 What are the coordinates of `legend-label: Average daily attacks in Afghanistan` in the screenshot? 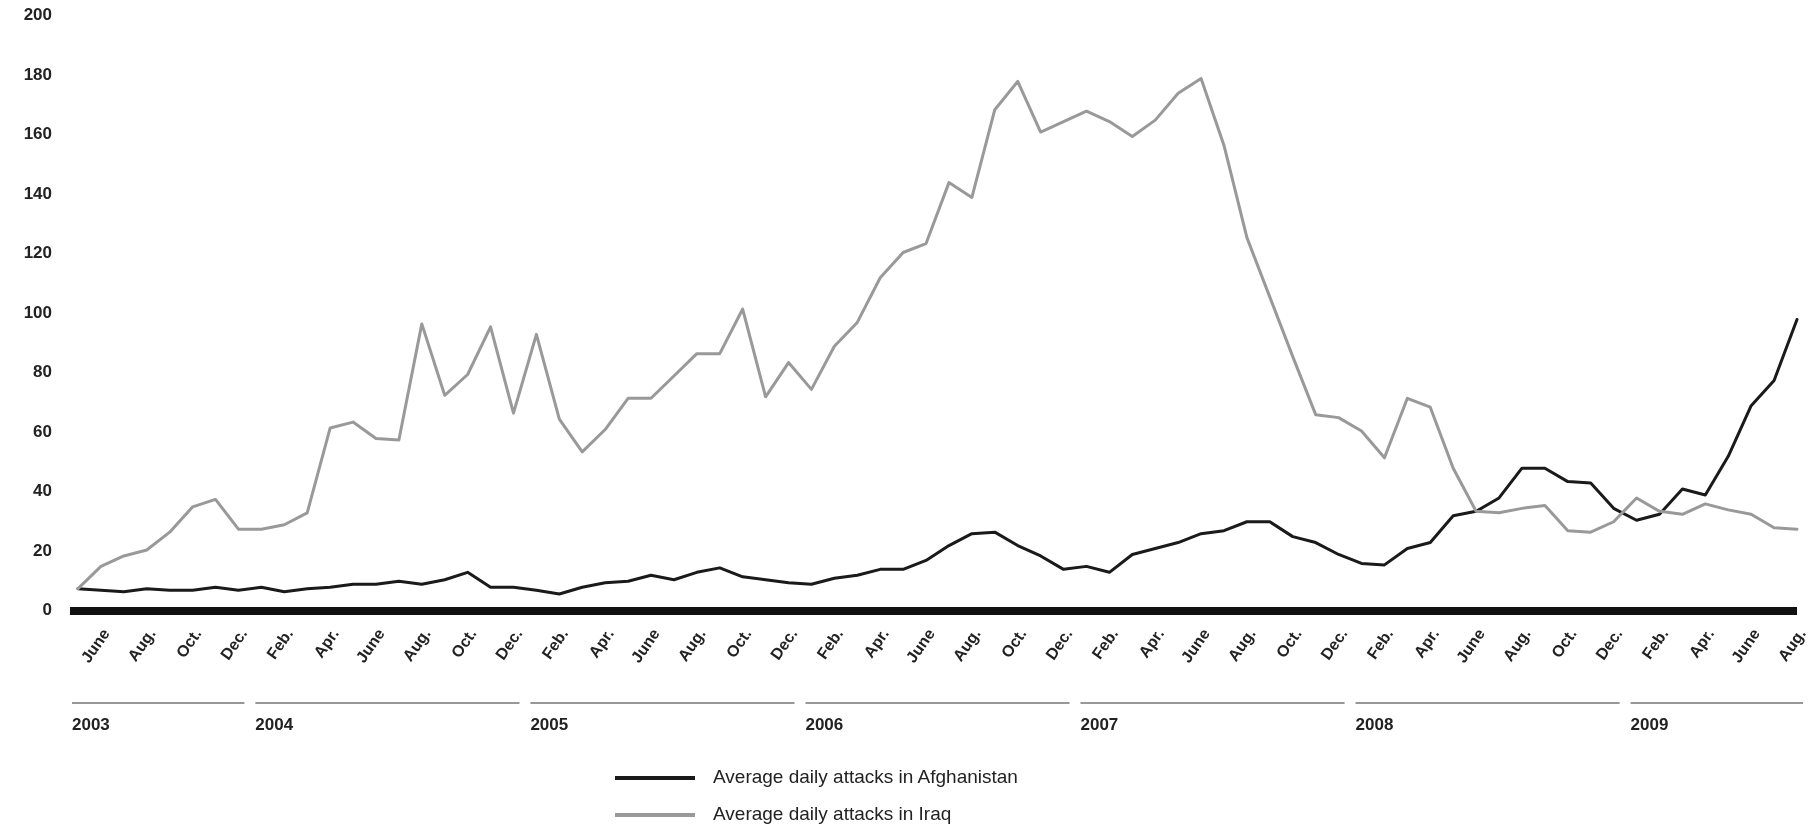 It's located at (865, 777).